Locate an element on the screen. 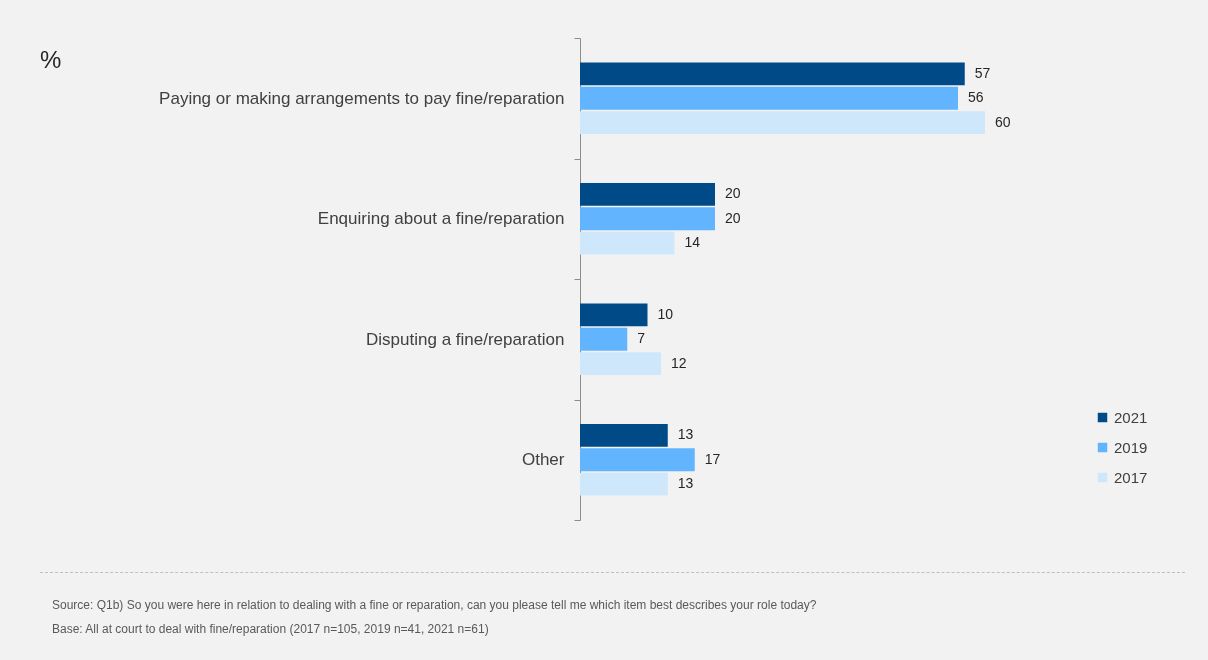 The height and width of the screenshot is (660, 1208). y-tick-label: Other is located at coordinates (543, 460).